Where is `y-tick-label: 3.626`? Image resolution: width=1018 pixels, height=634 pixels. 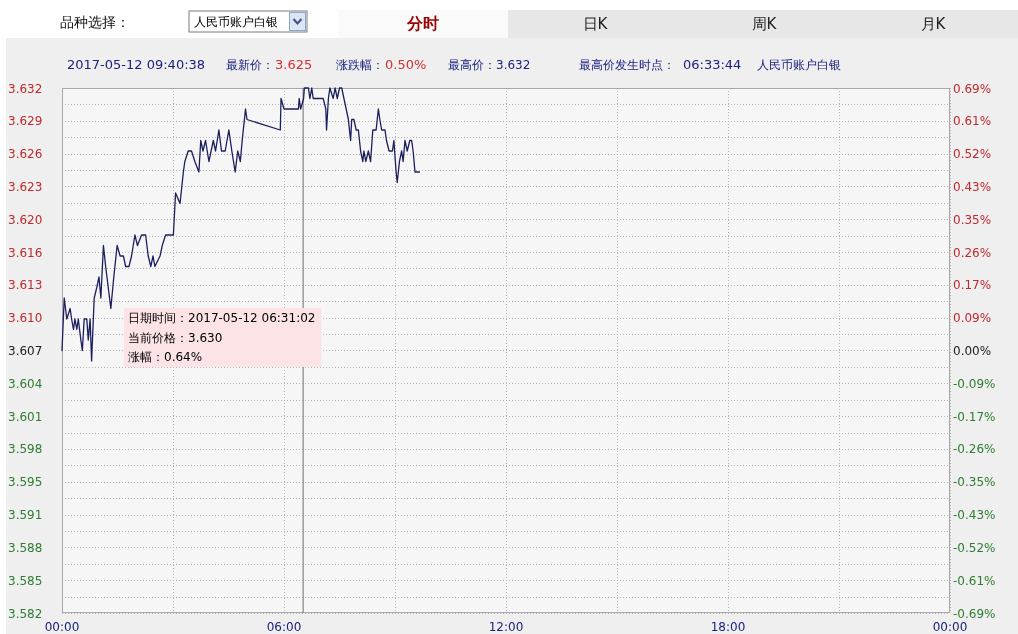
y-tick-label: 3.626 is located at coordinates (25, 154).